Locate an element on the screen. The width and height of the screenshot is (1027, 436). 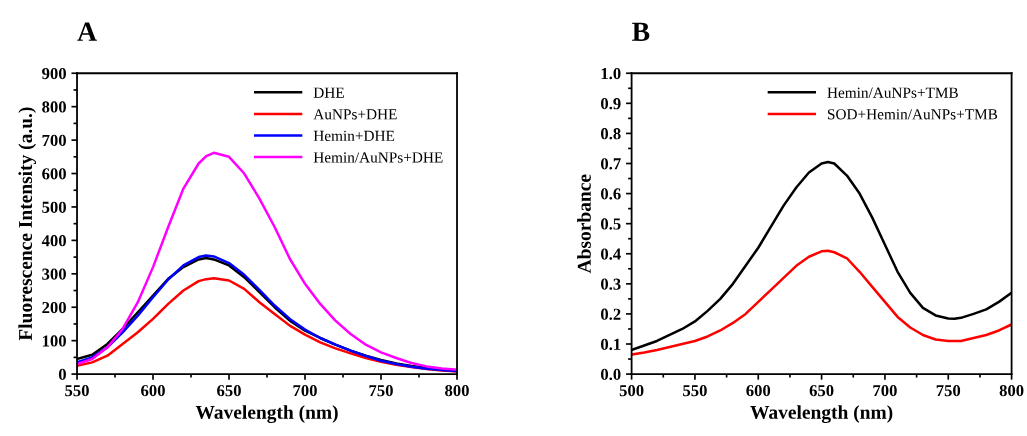
y-tick-label: 0 is located at coordinates (62, 374).